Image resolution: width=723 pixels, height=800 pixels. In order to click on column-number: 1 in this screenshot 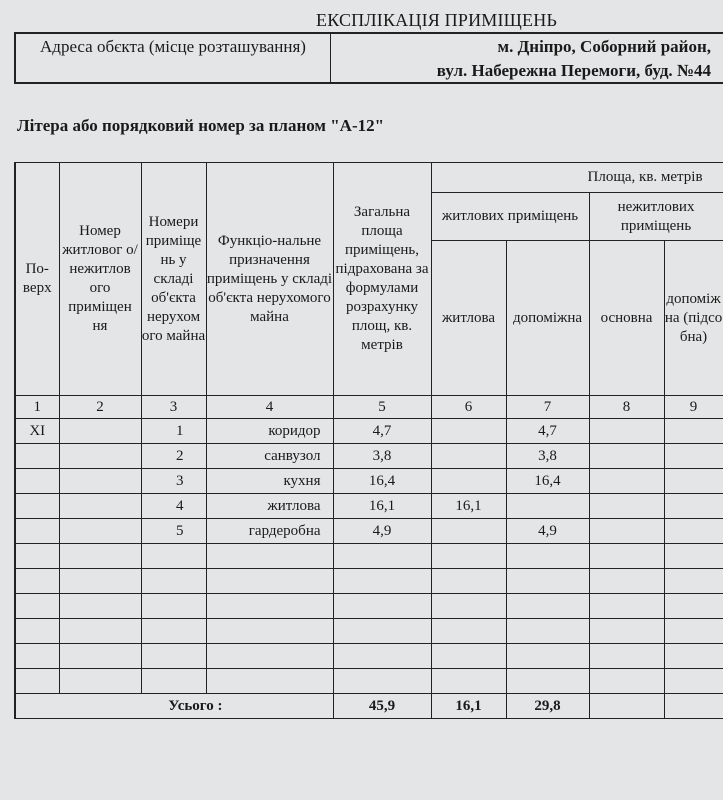, I will do `click(37, 407)`.